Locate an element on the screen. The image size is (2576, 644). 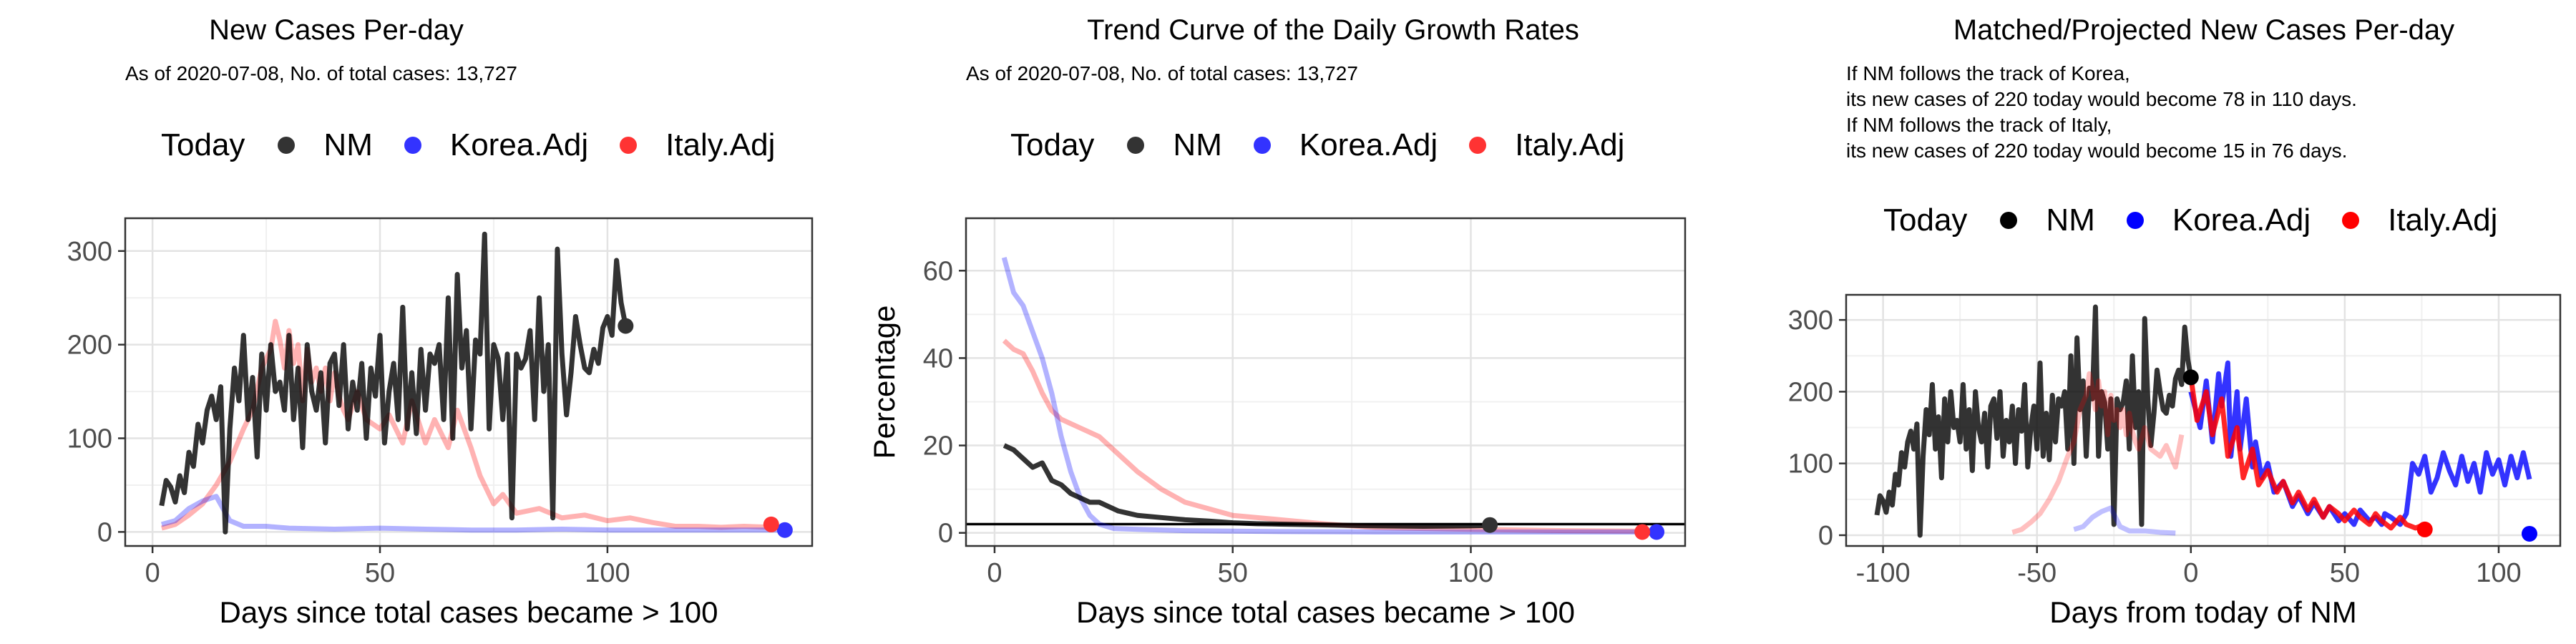
series-line-korea-adj-history is located at coordinates (2124, 520).